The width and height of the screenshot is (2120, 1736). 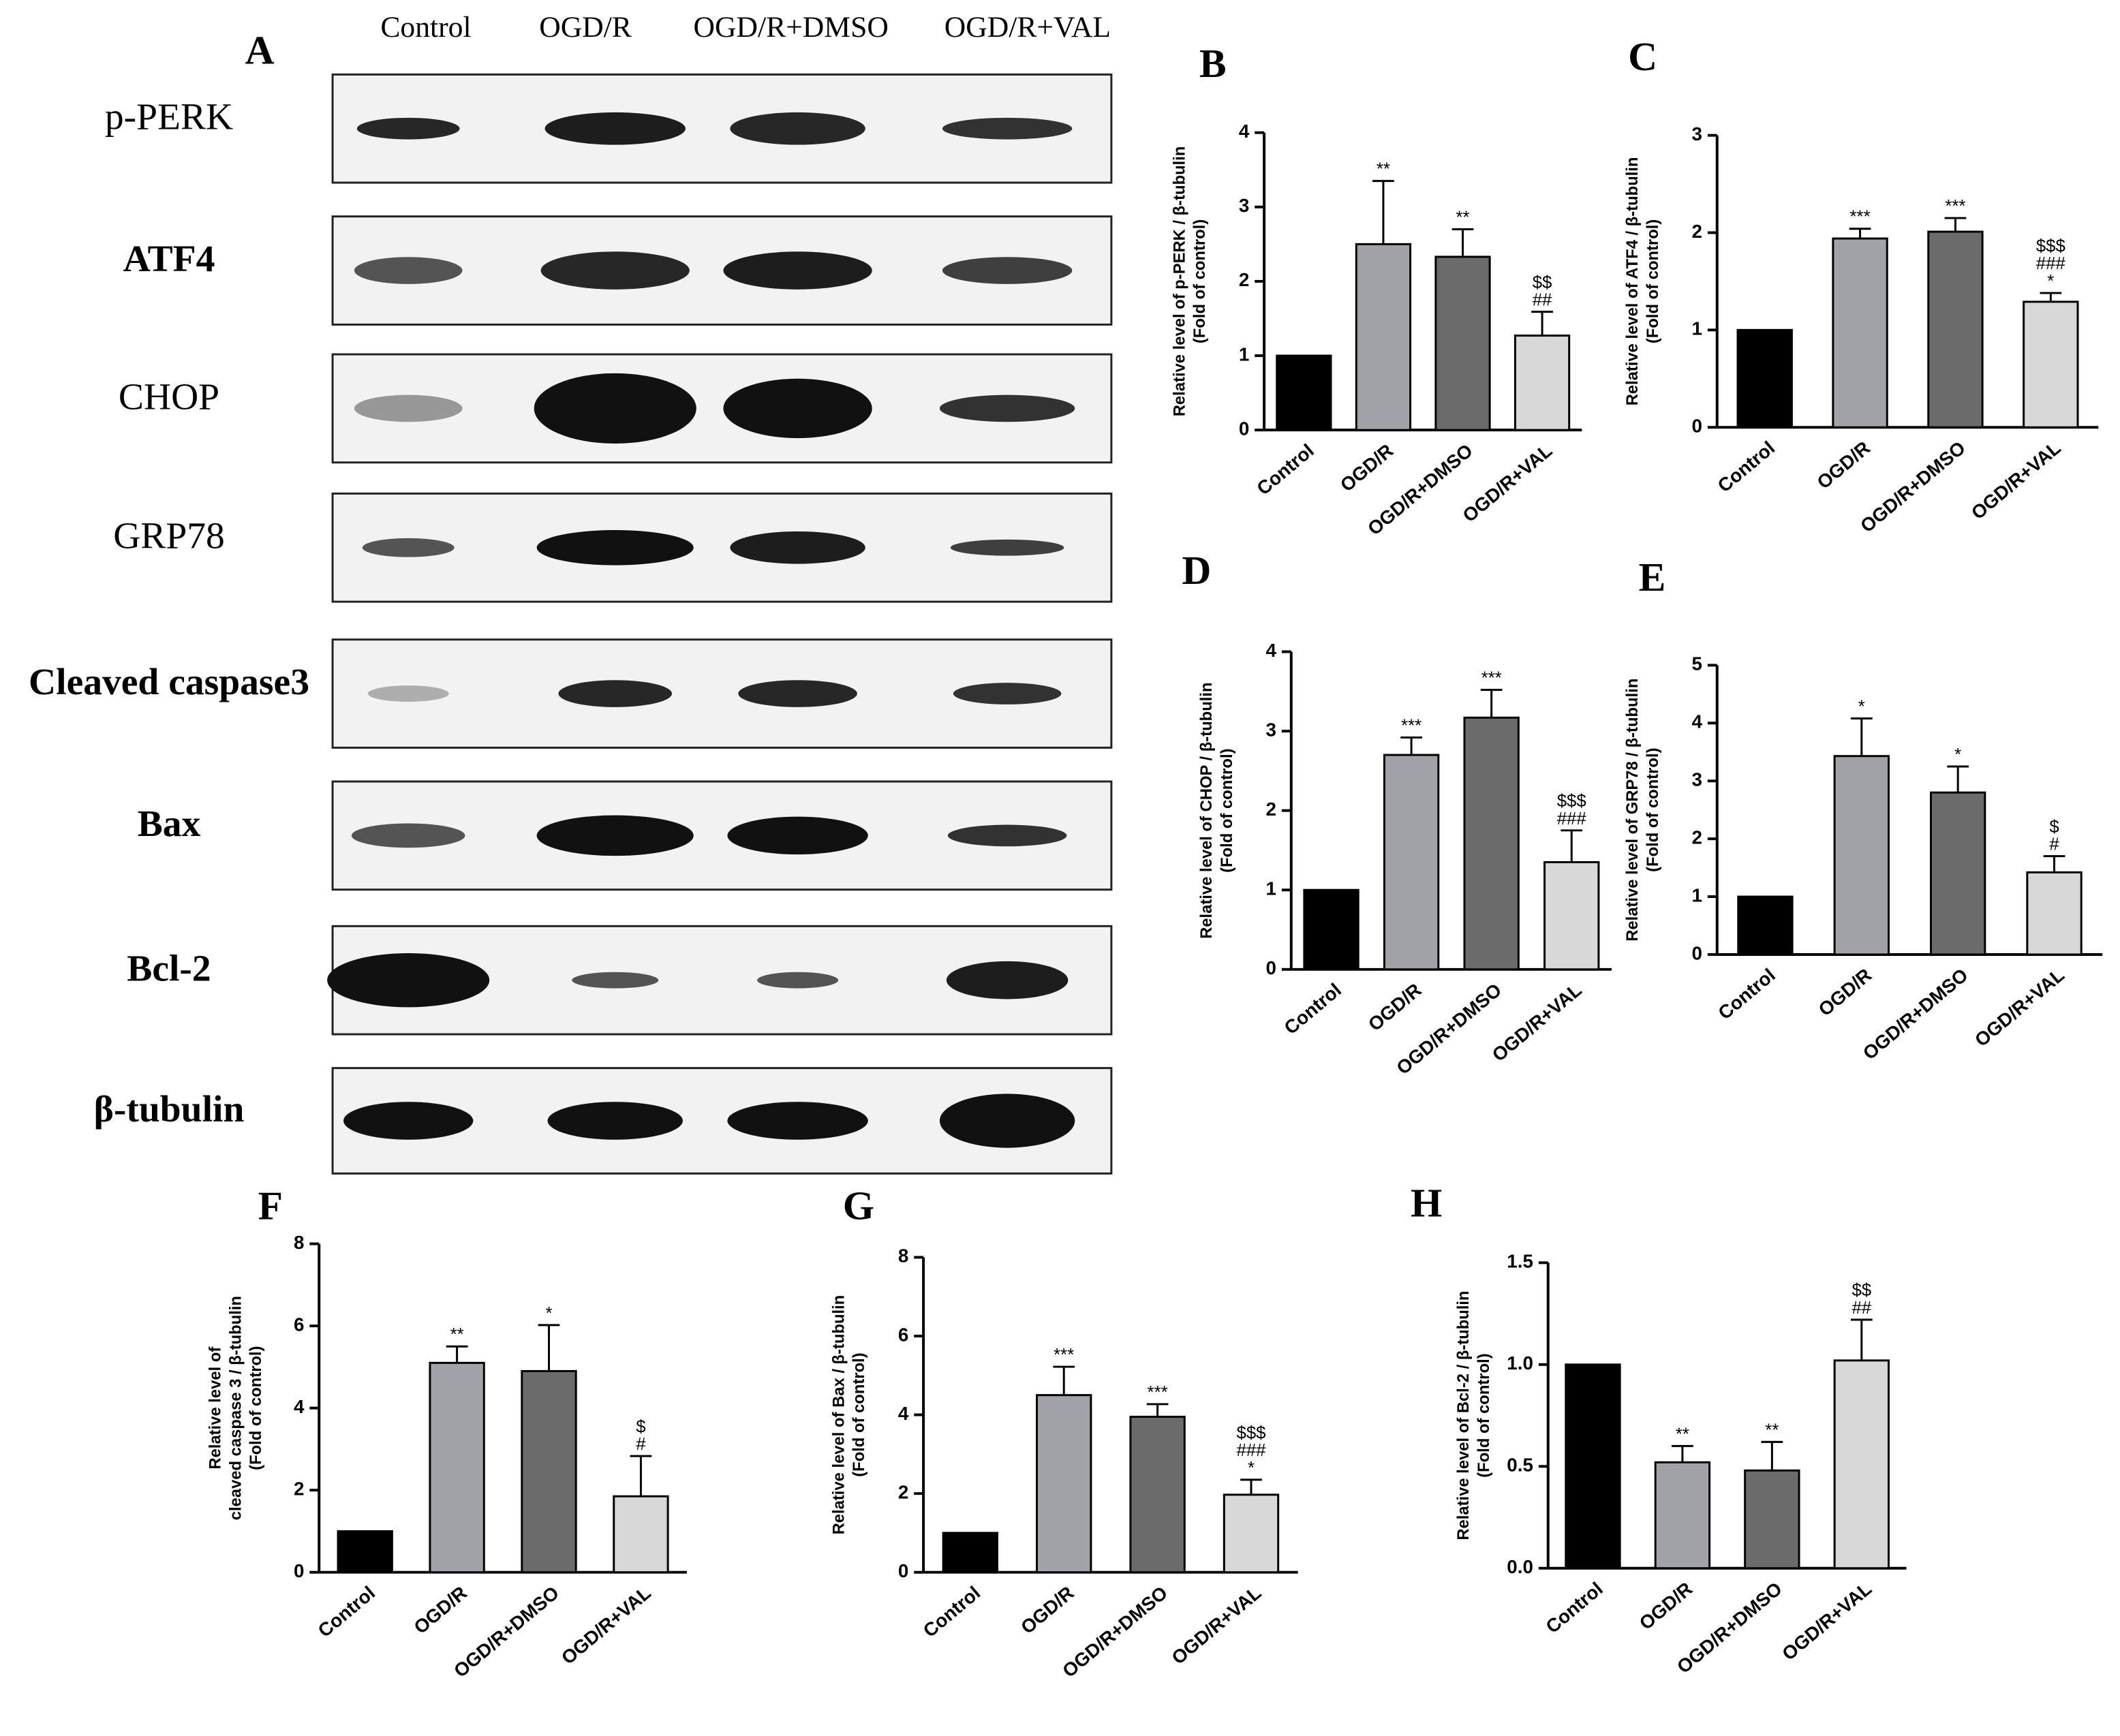 I want to click on y-axis-label: cleaved caspase 3 / β-tubulin, so click(x=236, y=1408).